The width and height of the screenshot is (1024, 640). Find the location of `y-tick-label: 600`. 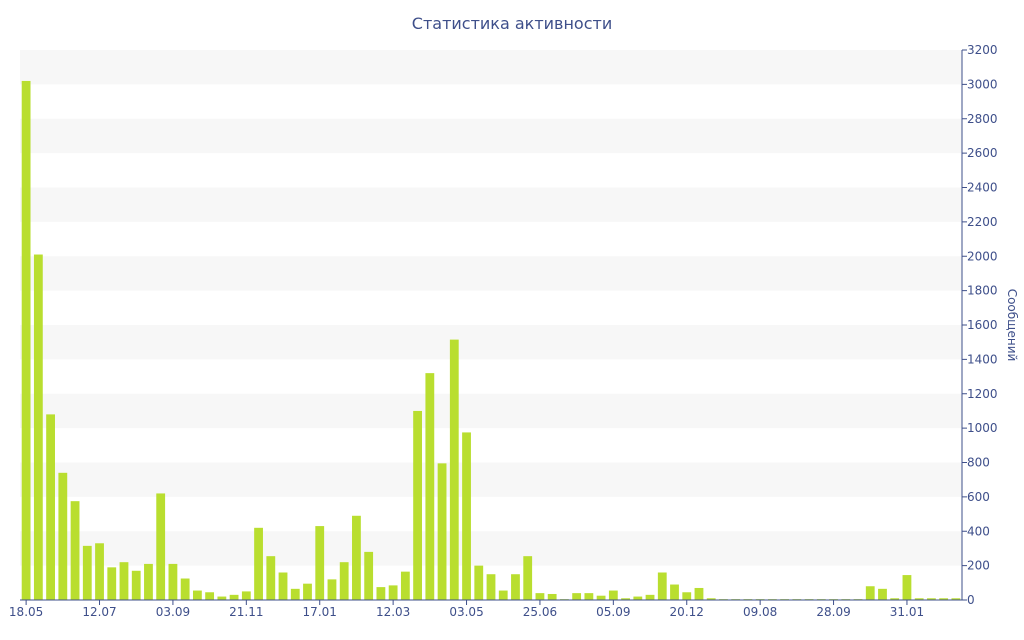

y-tick-label: 600 is located at coordinates (978, 497).